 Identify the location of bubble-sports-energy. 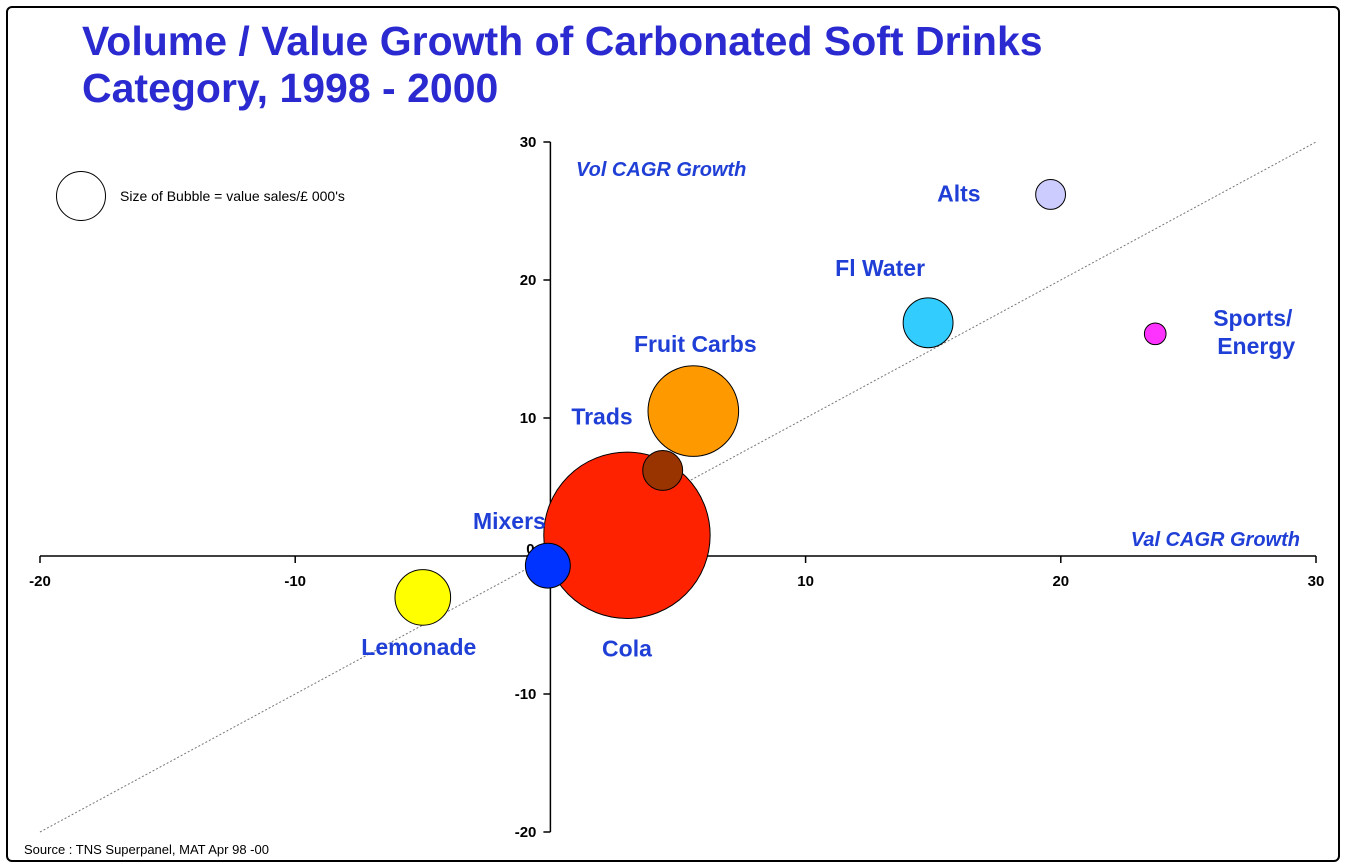
(1155, 334).